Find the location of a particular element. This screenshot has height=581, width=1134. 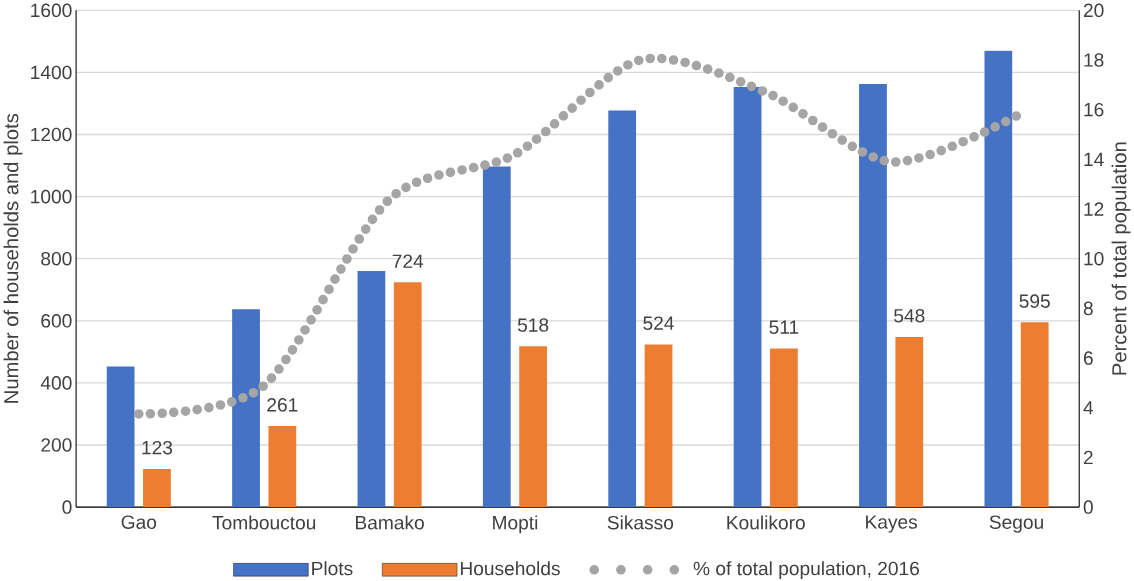

x-tick-label: Mopti is located at coordinates (515, 524).